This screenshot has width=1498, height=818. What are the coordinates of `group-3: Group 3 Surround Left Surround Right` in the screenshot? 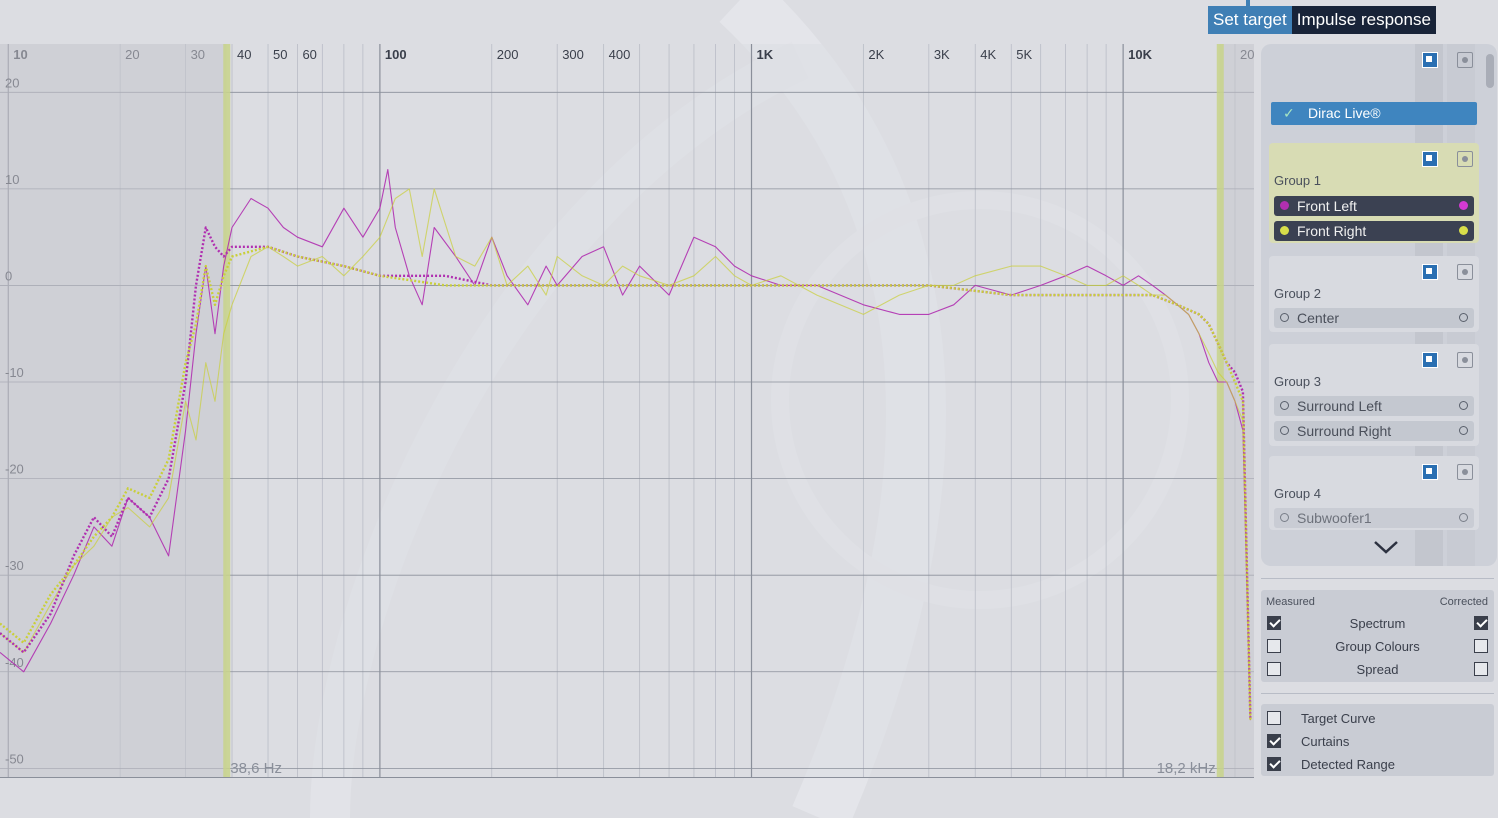 It's located at (1374, 395).